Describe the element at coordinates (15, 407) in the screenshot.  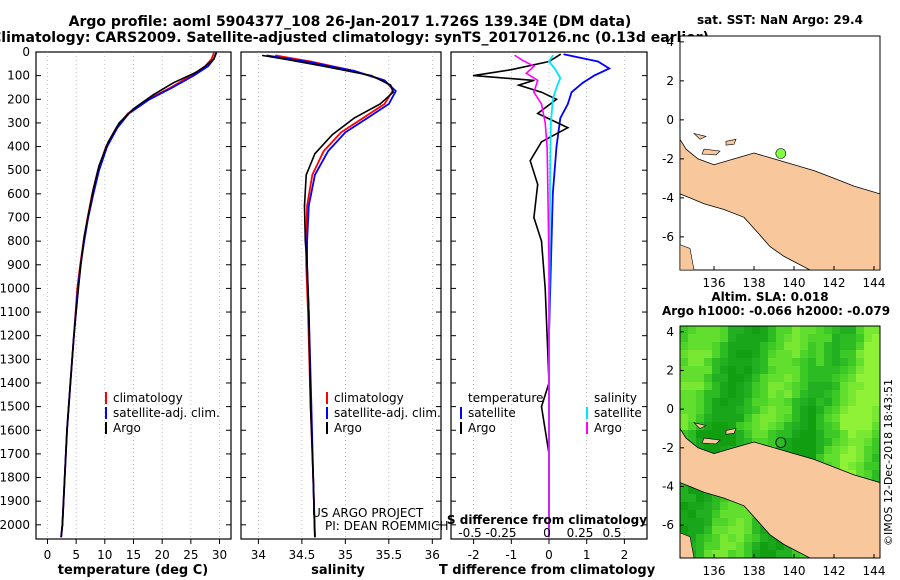
I see `depth-tick-1500: 1500` at that location.